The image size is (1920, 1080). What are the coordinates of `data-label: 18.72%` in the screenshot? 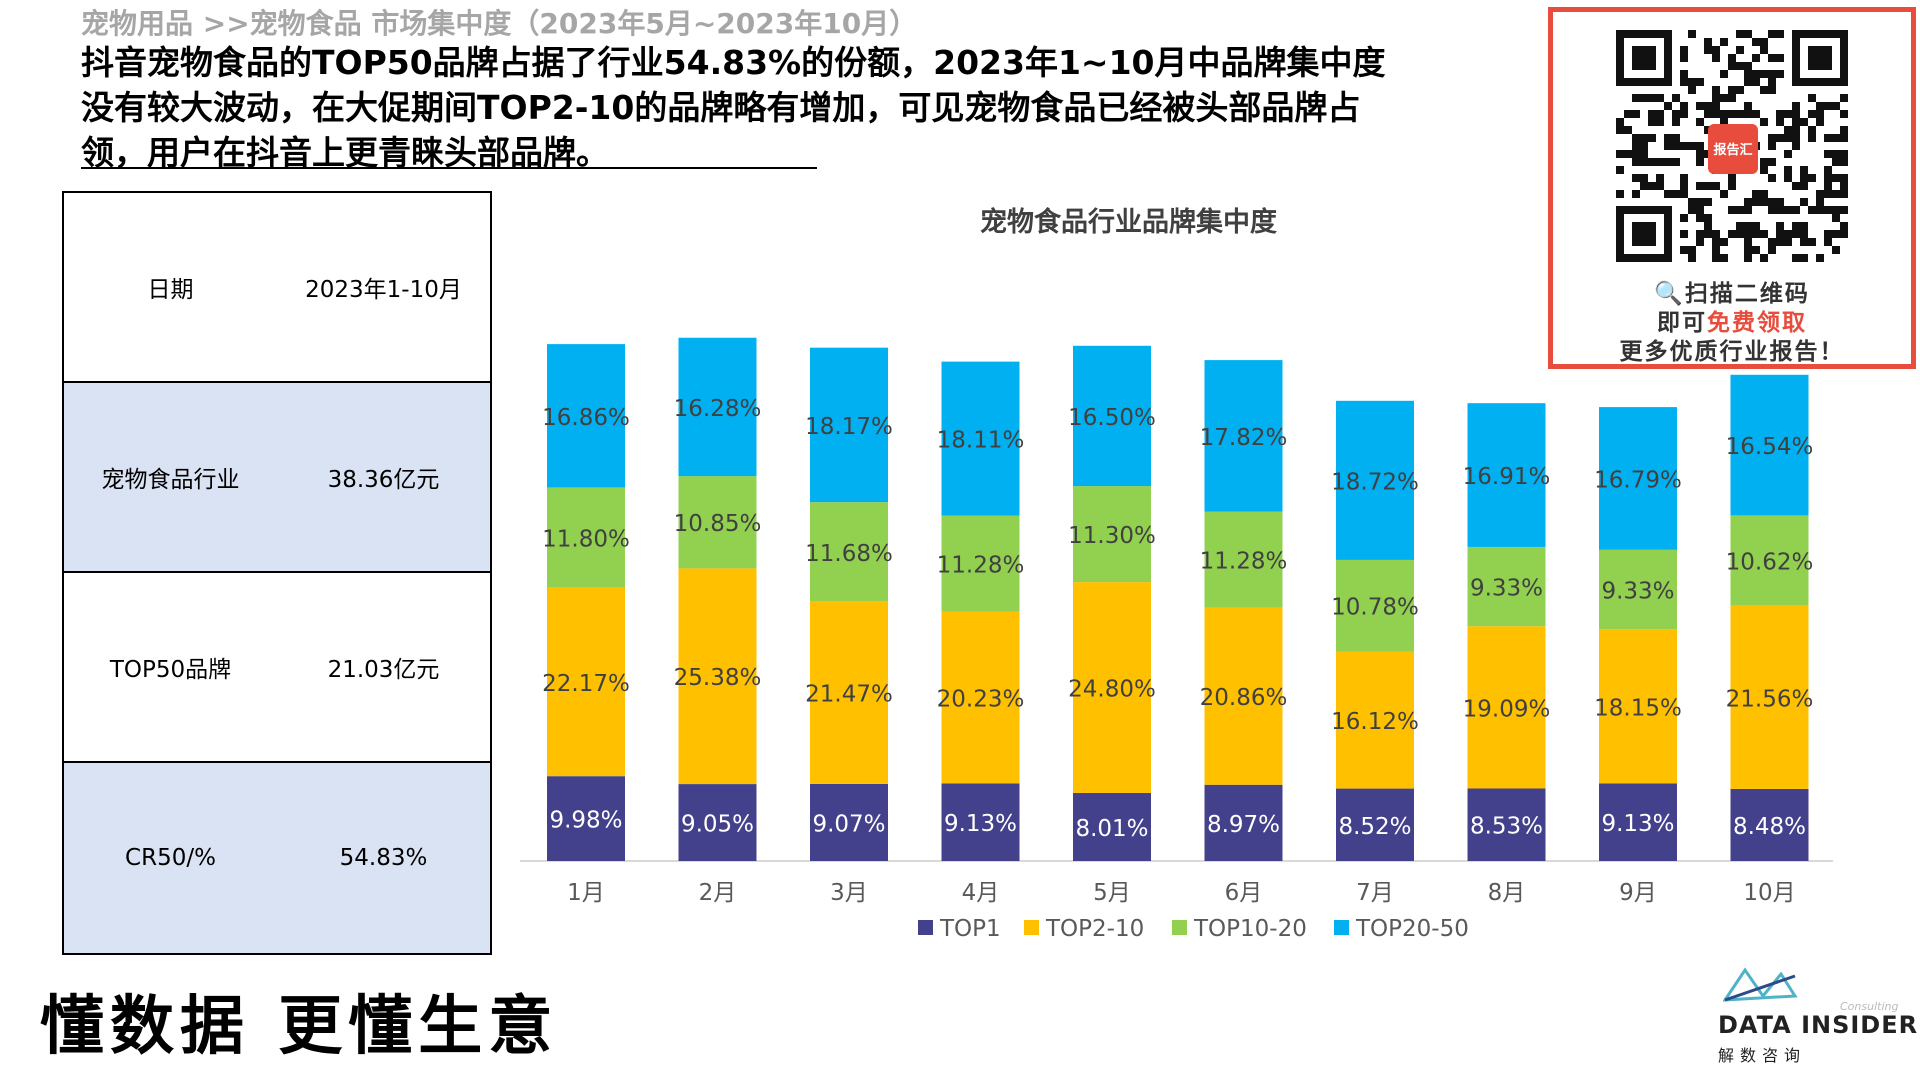 It's located at (1375, 482).